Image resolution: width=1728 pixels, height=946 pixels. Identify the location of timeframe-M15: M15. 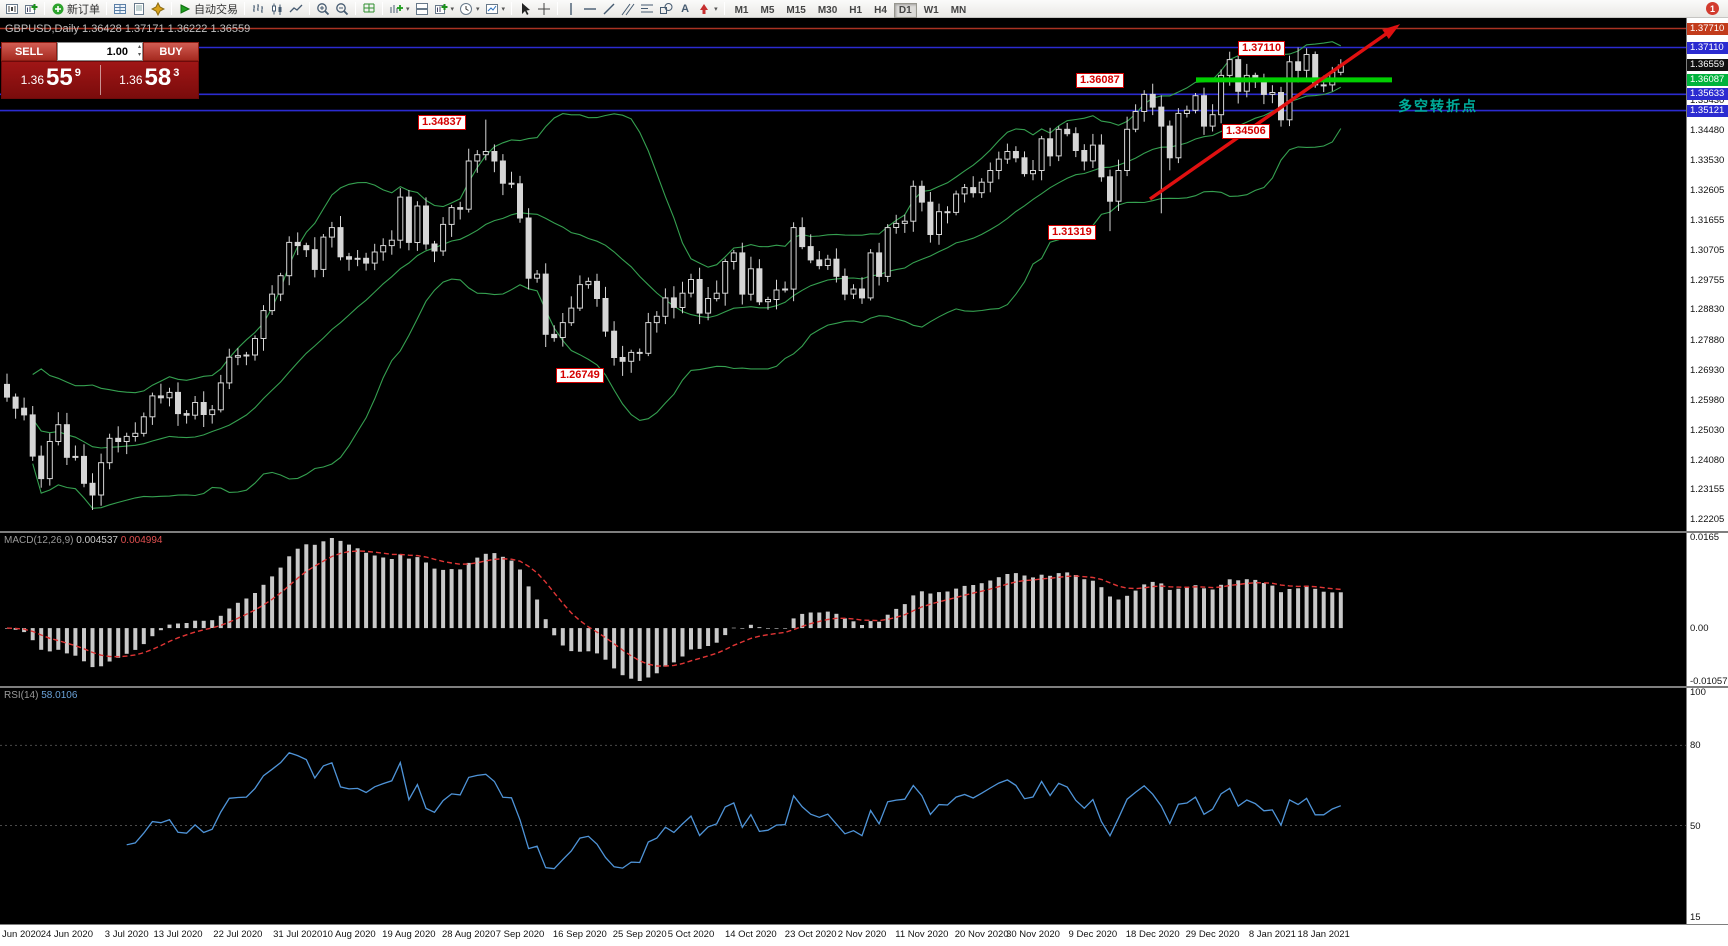
(796, 10).